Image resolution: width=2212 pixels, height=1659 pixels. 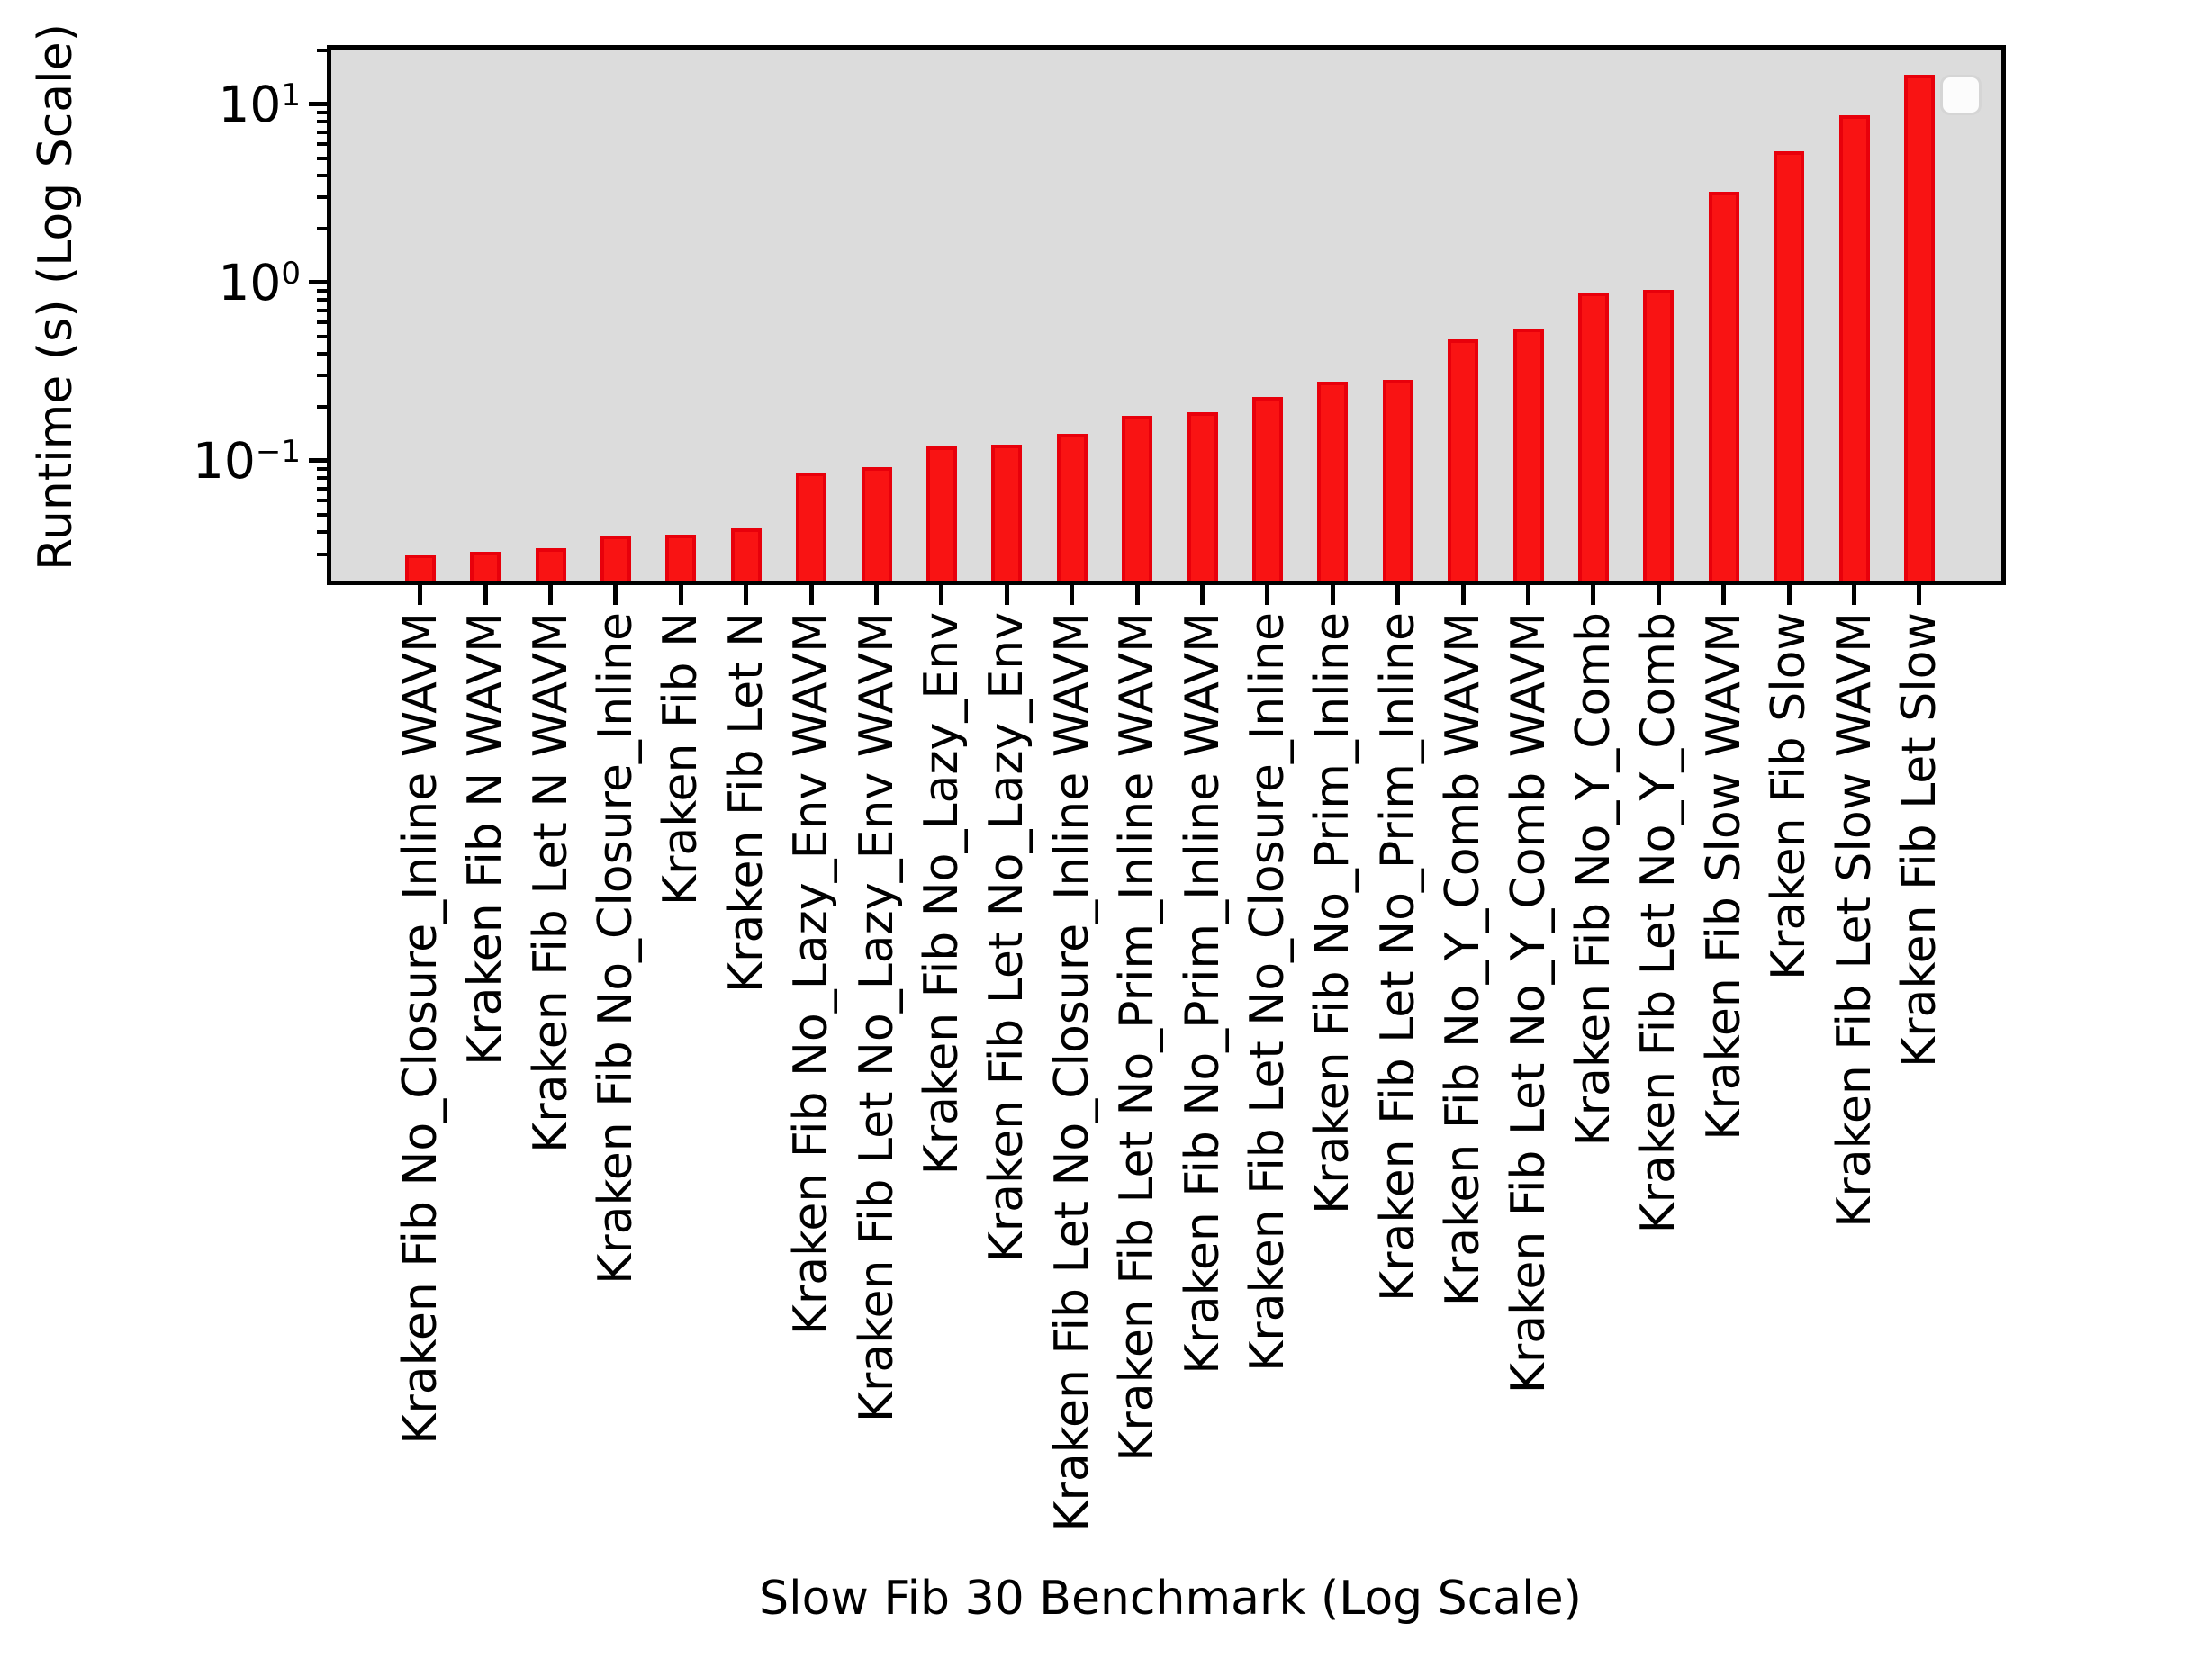 I want to click on x-tick-label: Kraken Fib N, so click(x=681, y=759).